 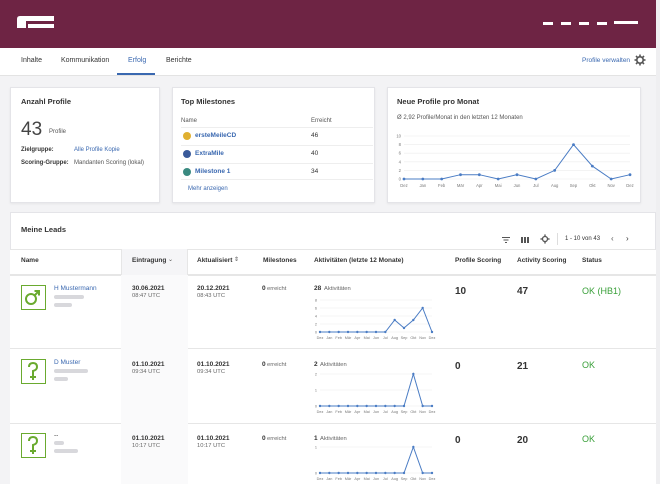 I want to click on milestone-row: Milestone 1 34, so click(x=277, y=171).